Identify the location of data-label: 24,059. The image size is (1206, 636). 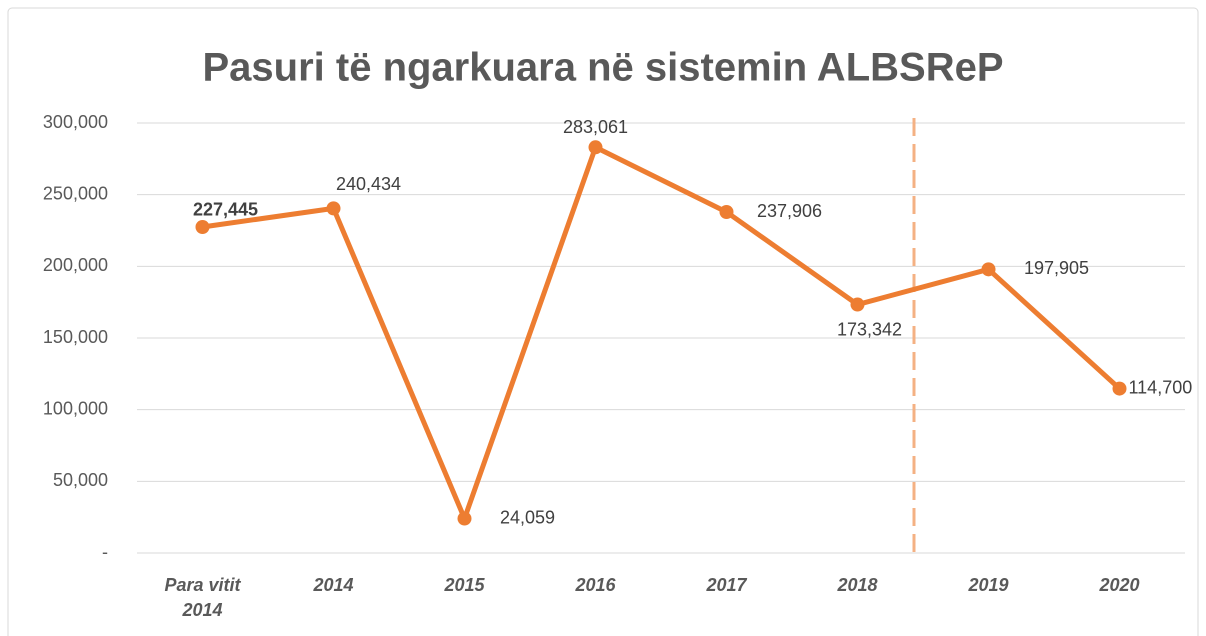
(527, 517).